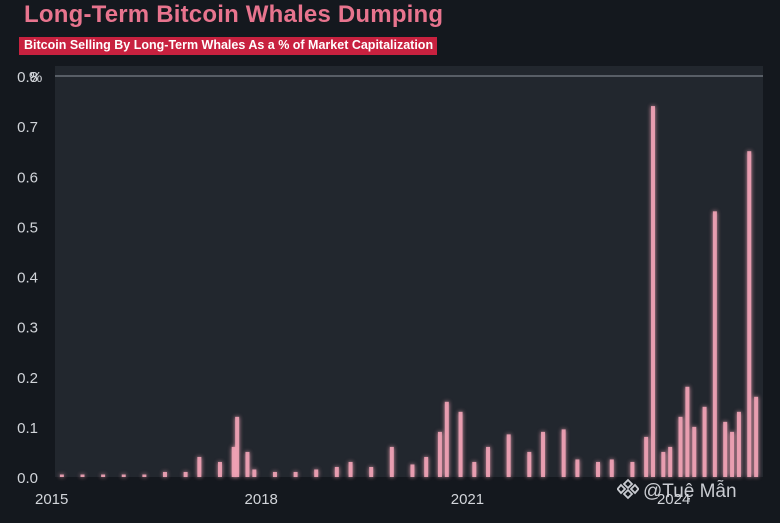  What do you see at coordinates (27, 478) in the screenshot?
I see `y-tick-label: 0.0` at bounding box center [27, 478].